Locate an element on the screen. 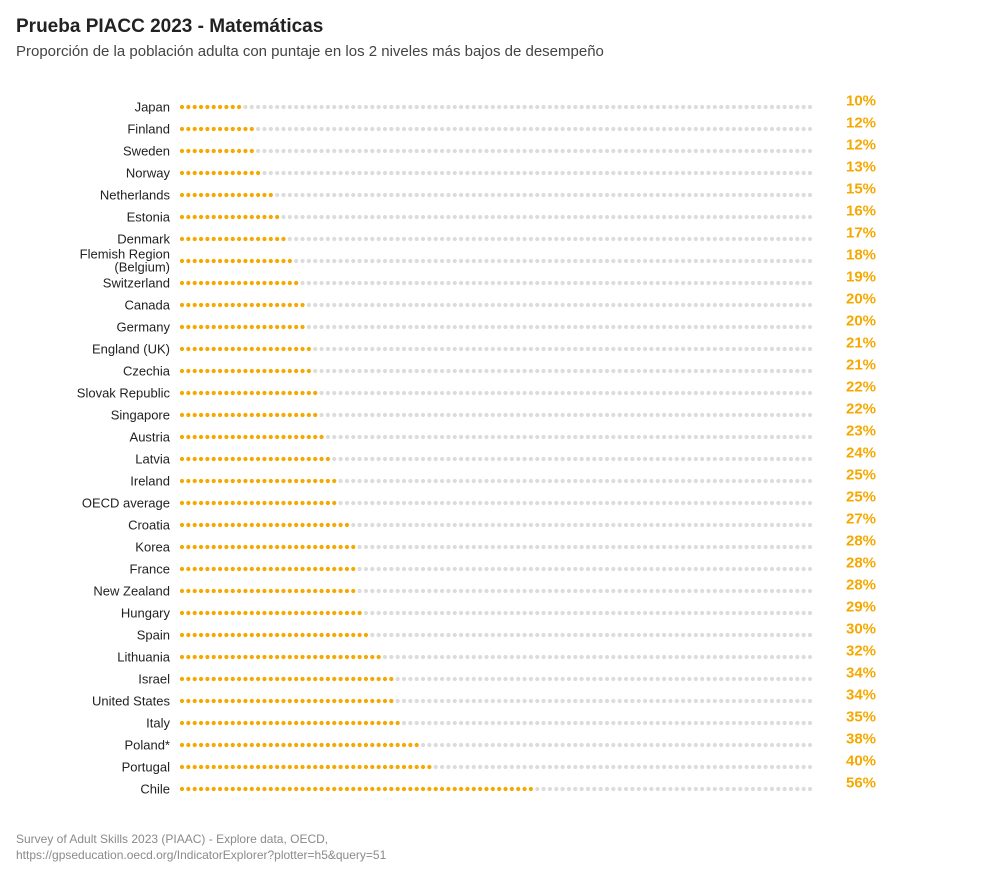 This screenshot has height=876, width=1000. value-label: 22% is located at coordinates (861, 409).